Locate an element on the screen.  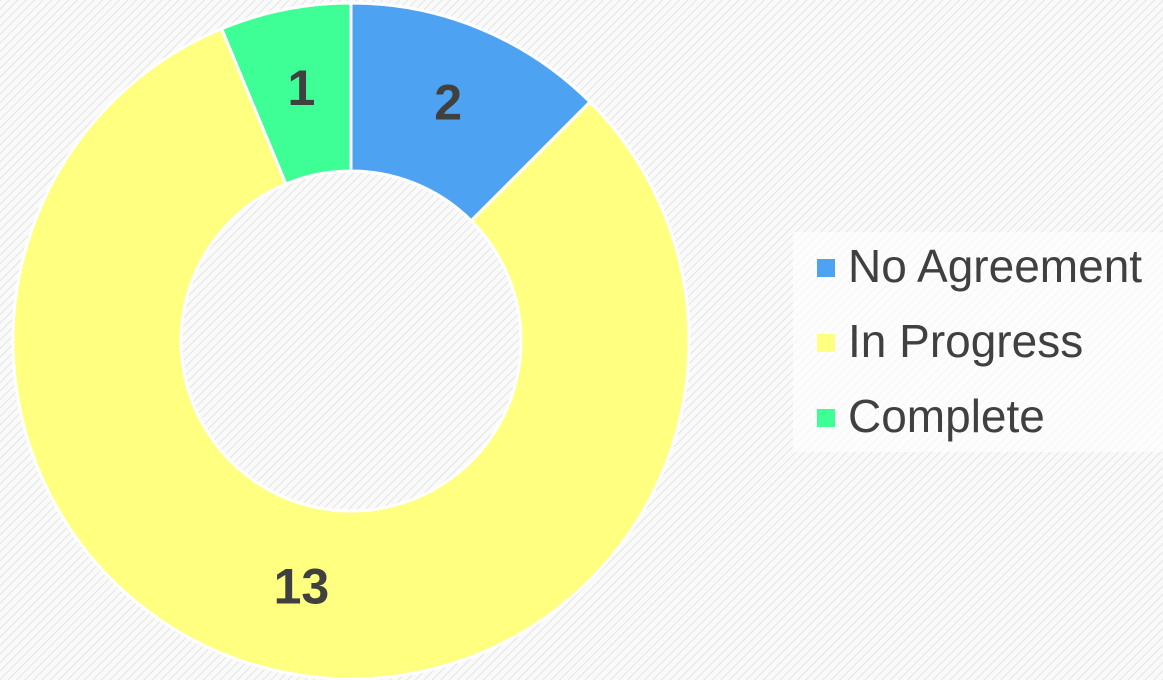
value-label: 2 is located at coordinates (448, 103).